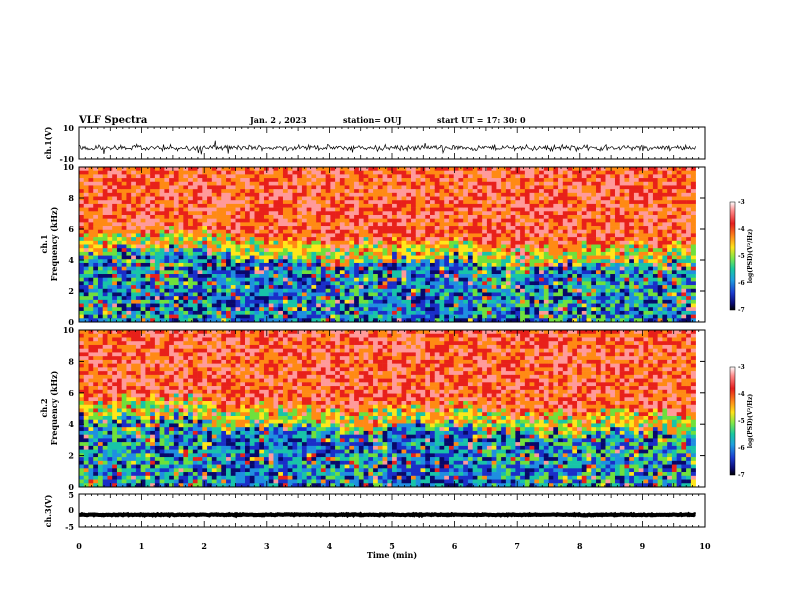  What do you see at coordinates (387, 148) in the screenshot?
I see `ch1-waveform-line` at bounding box center [387, 148].